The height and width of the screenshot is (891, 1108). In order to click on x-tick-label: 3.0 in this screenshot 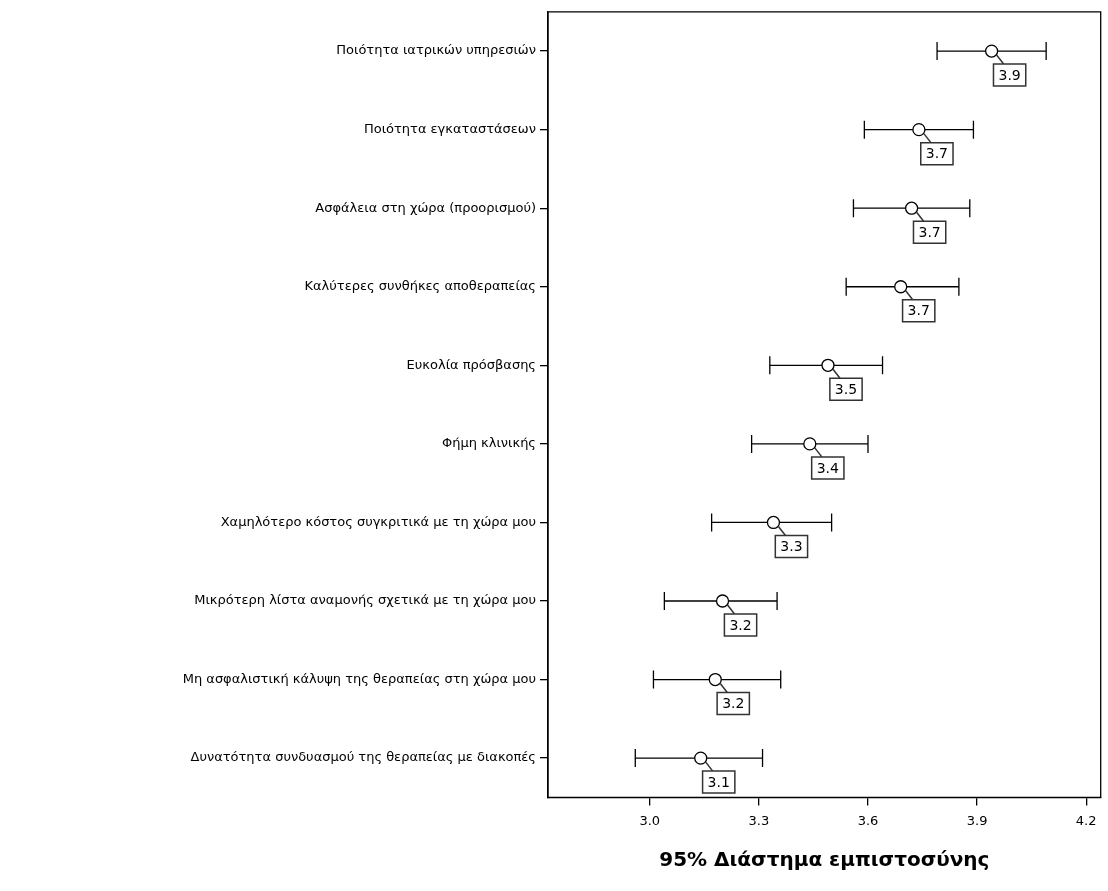, I will do `click(650, 820)`.